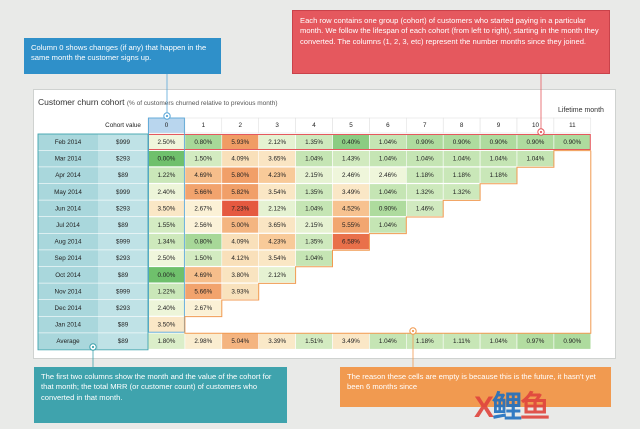 This screenshot has height=429, width=640. Describe the element at coordinates (240, 258) in the screenshot. I see `heatmap-cell-label: 4.12%` at that location.